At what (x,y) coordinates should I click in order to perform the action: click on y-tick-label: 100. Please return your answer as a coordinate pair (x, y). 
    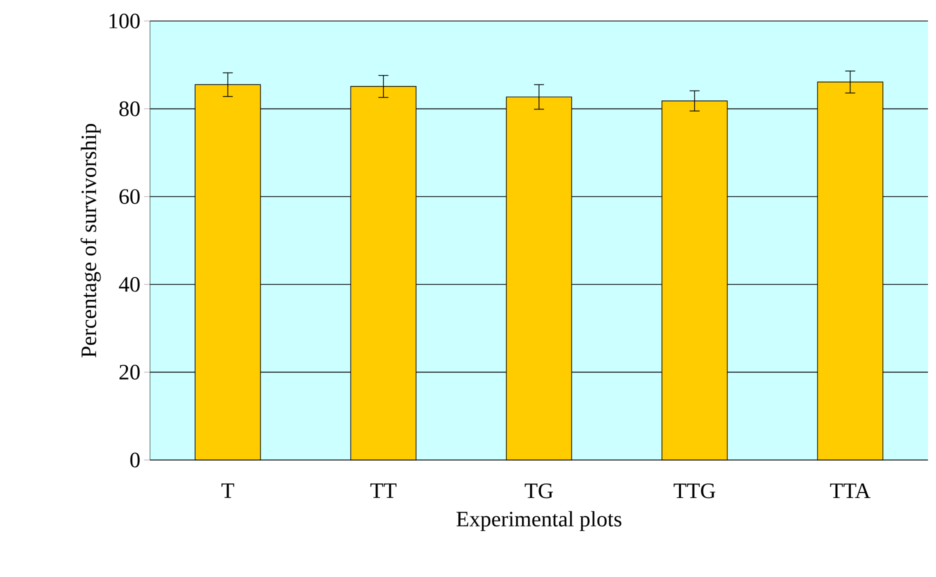
    Looking at the image, I should click on (125, 21).